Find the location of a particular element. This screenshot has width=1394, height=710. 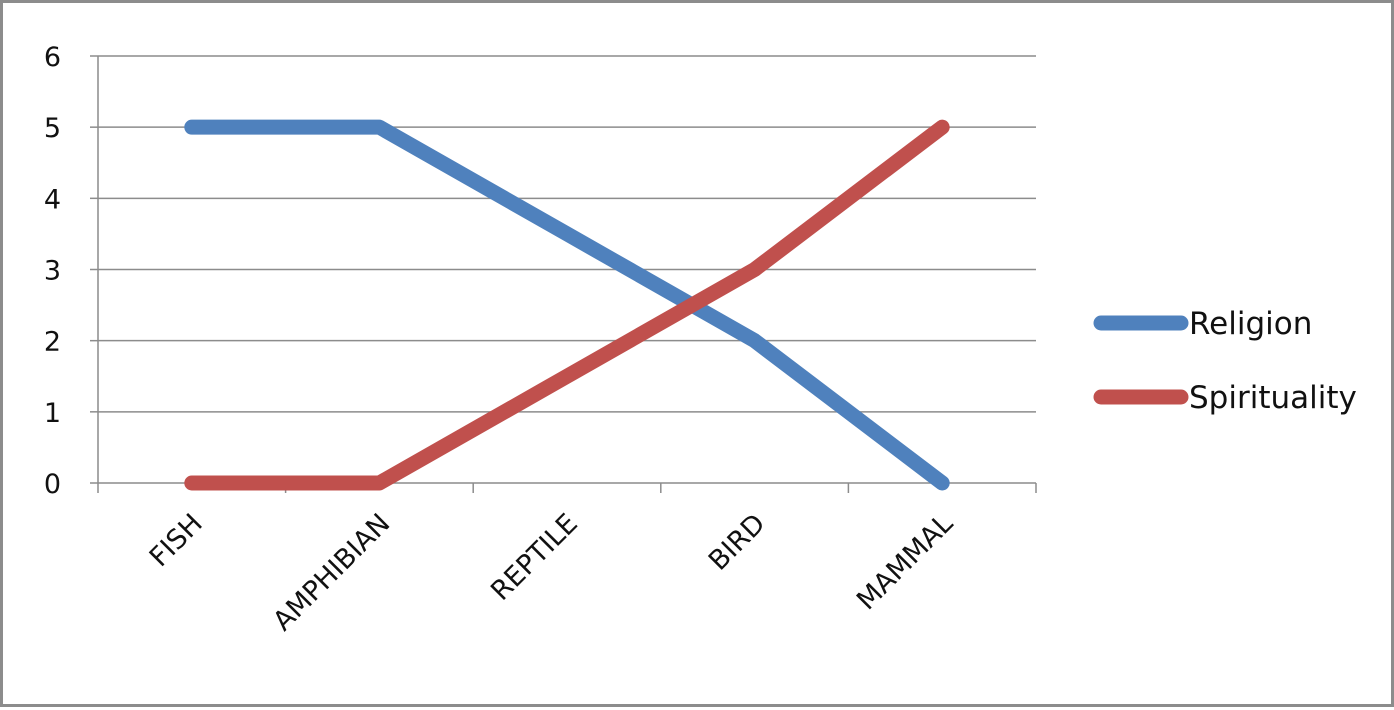

y-tick-label: 5 is located at coordinates (52, 128).